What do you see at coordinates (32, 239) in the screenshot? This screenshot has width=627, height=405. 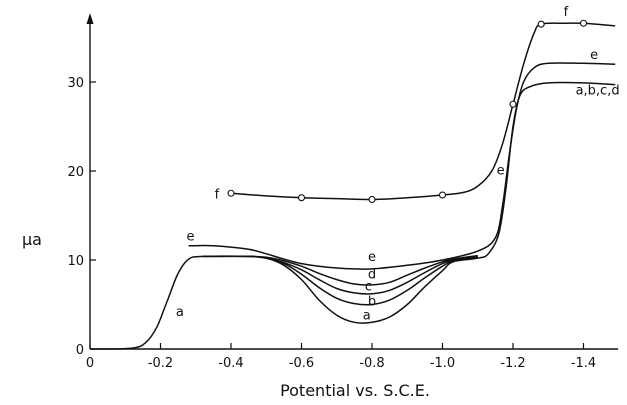 I see `y-axis-title: μa` at bounding box center [32, 239].